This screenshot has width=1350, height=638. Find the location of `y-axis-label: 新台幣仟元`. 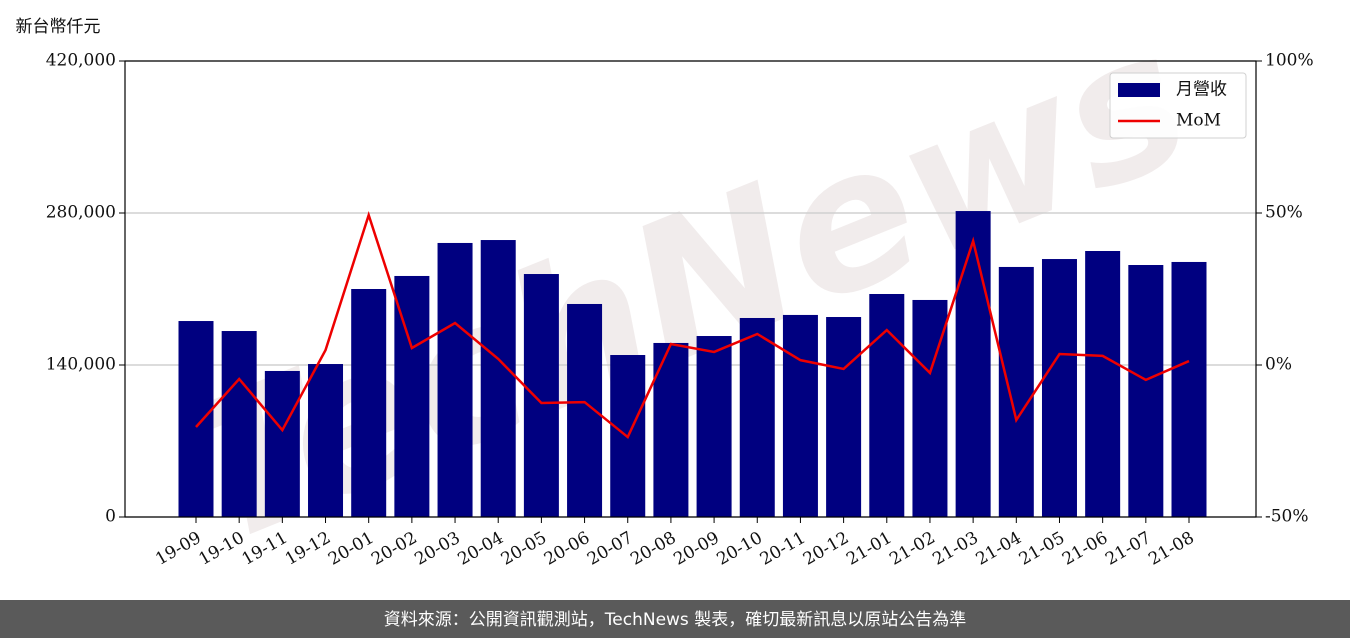

y-axis-label: 新台幣仟元 is located at coordinates (58, 27).